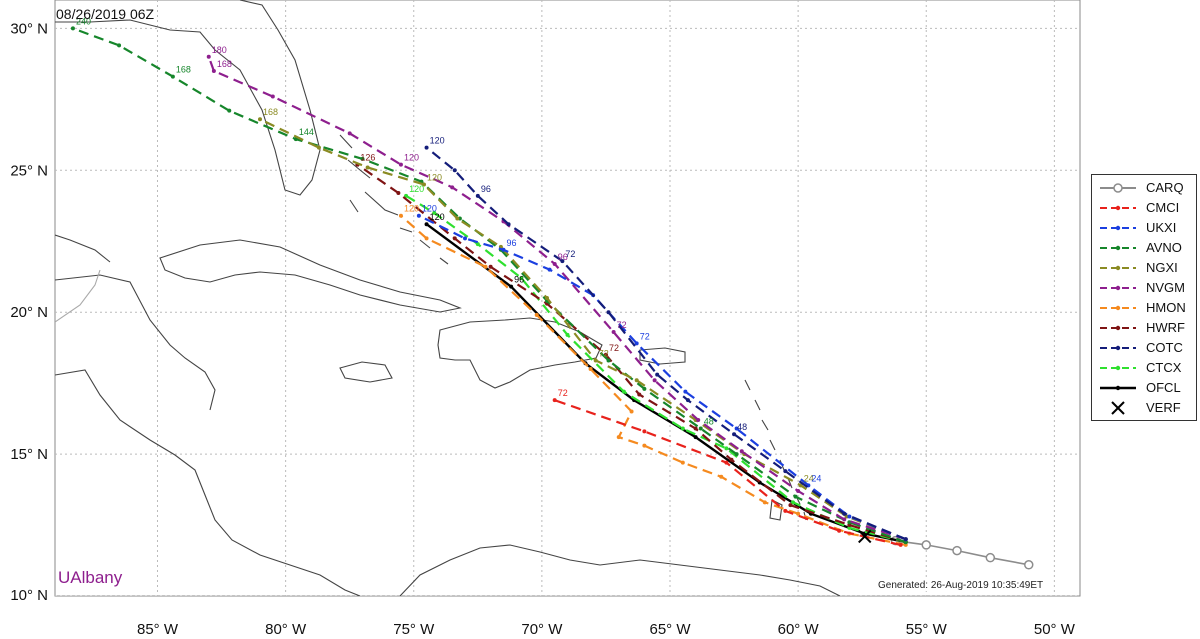  I want to click on legend-label: CTCX, so click(1164, 367).